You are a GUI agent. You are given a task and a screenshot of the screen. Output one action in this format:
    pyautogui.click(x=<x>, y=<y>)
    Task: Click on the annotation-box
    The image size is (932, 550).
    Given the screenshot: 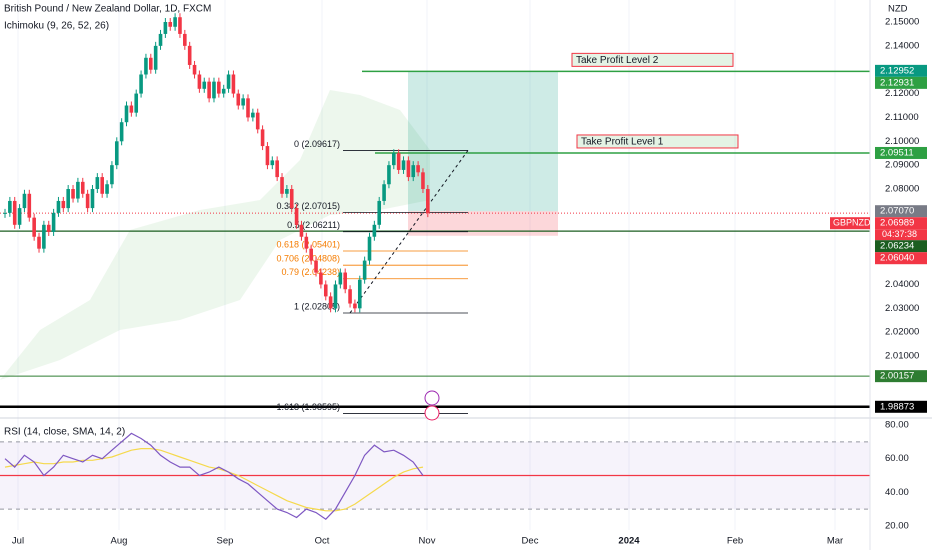 What is the action you would take?
    pyautogui.click(x=652, y=59)
    